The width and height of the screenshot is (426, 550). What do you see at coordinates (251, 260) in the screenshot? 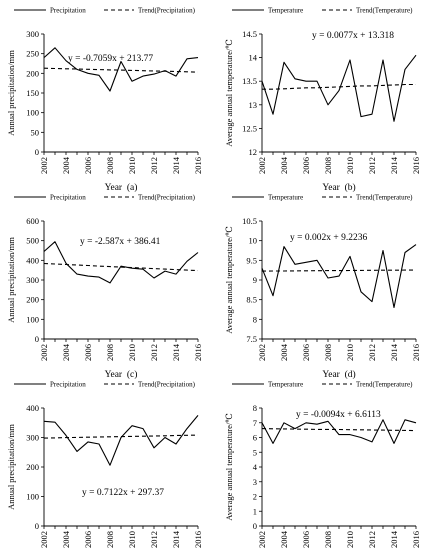
I see `y-tick-label: 9.5` at bounding box center [251, 260].